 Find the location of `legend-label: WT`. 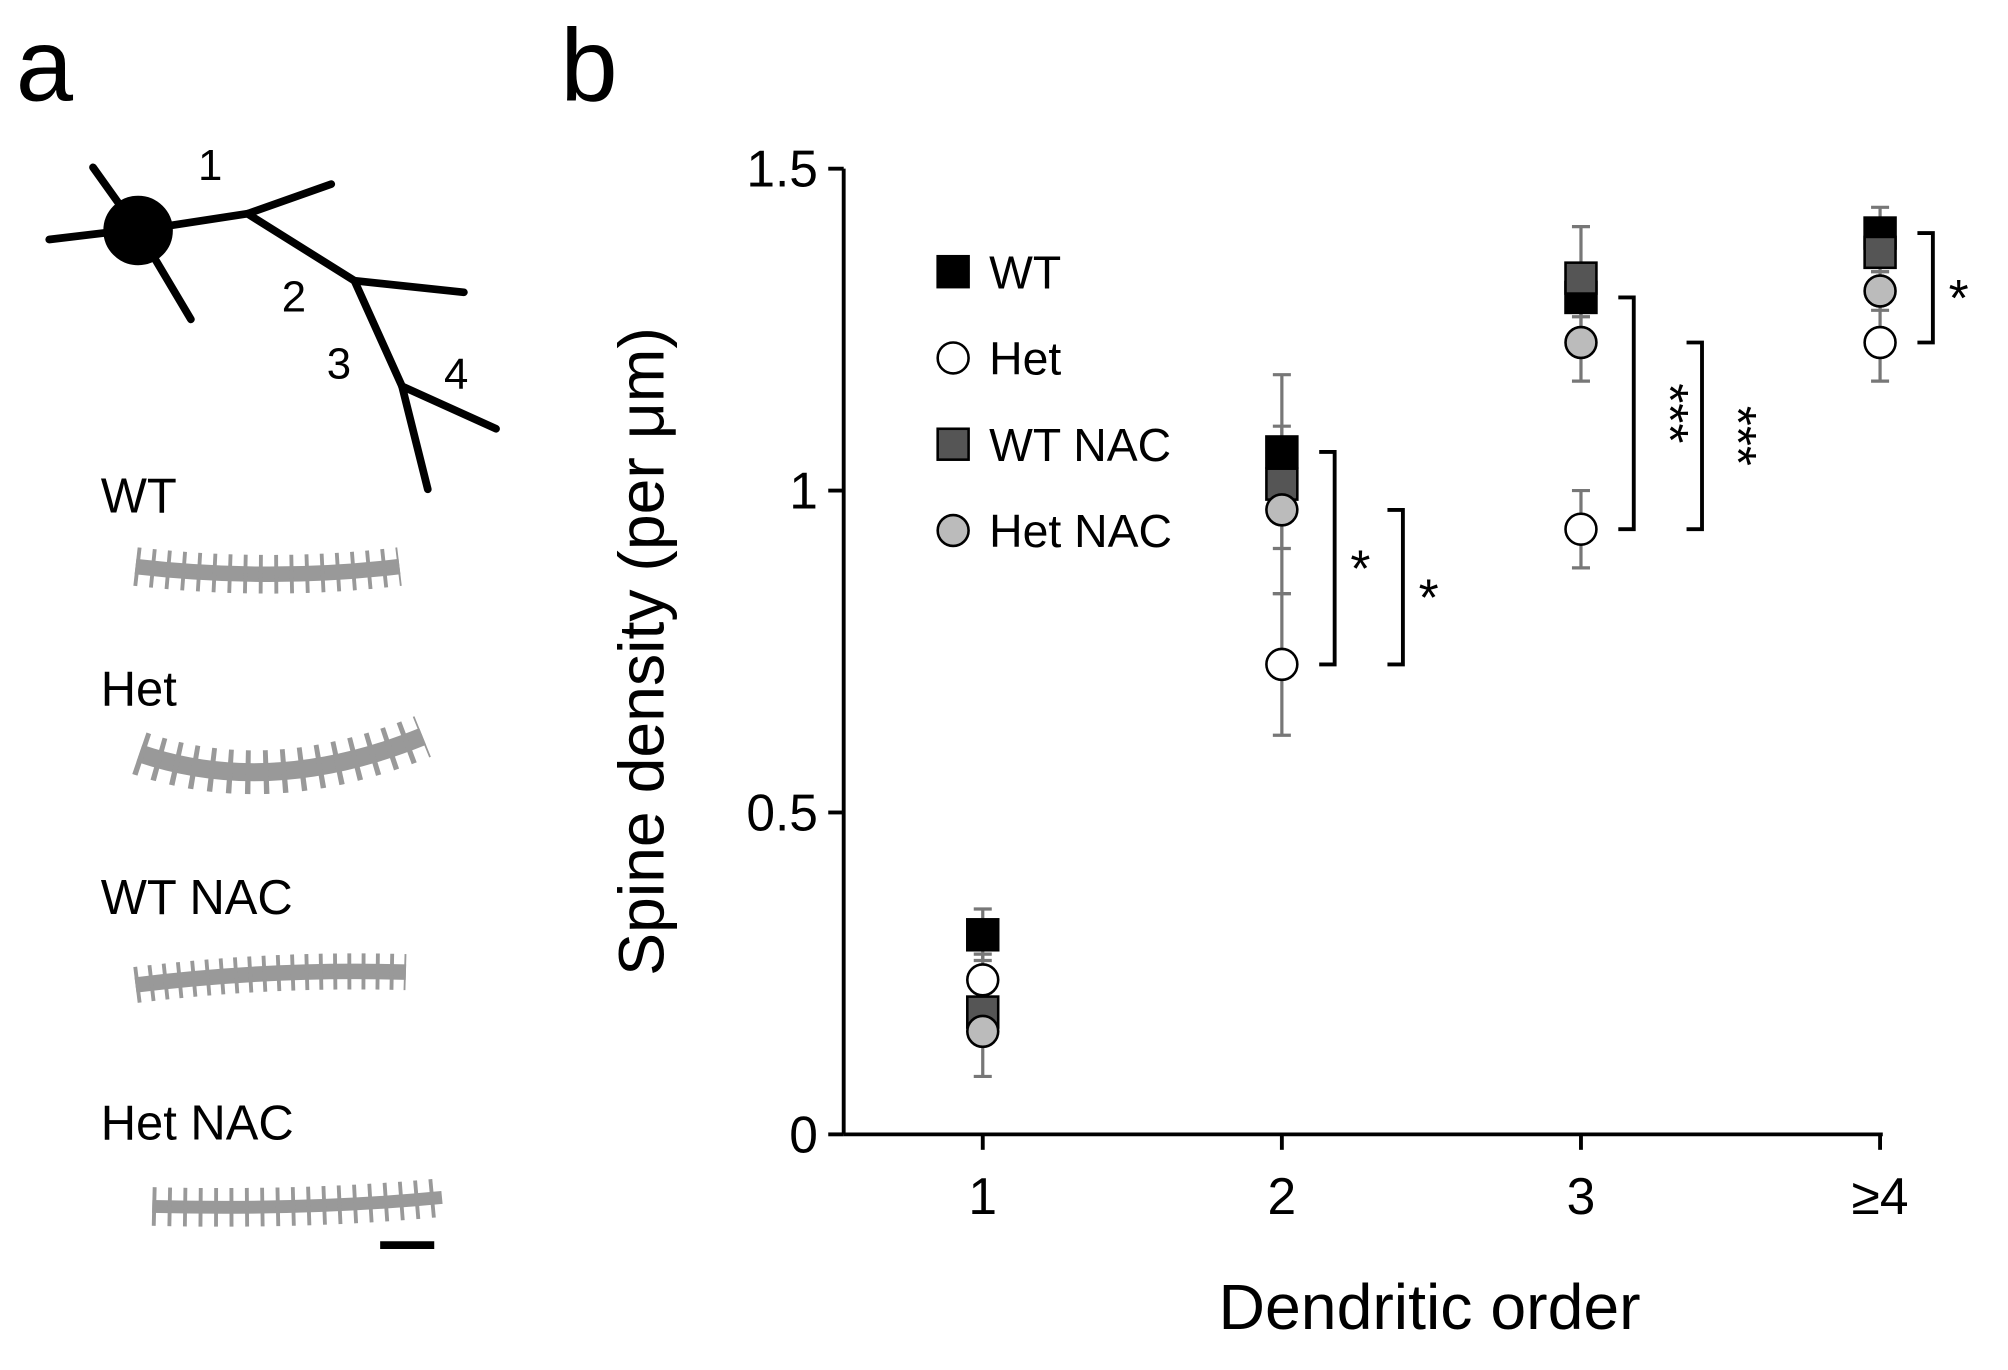

legend-label: WT is located at coordinates (1025, 272).